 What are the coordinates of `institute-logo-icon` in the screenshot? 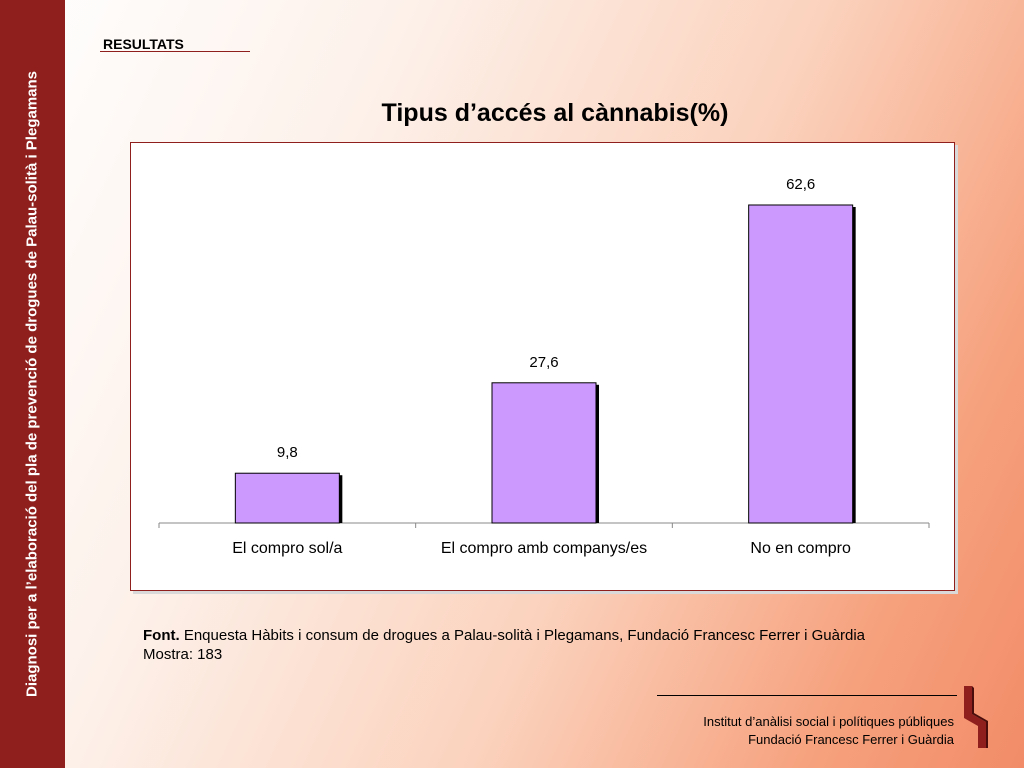 It's located at (976, 717).